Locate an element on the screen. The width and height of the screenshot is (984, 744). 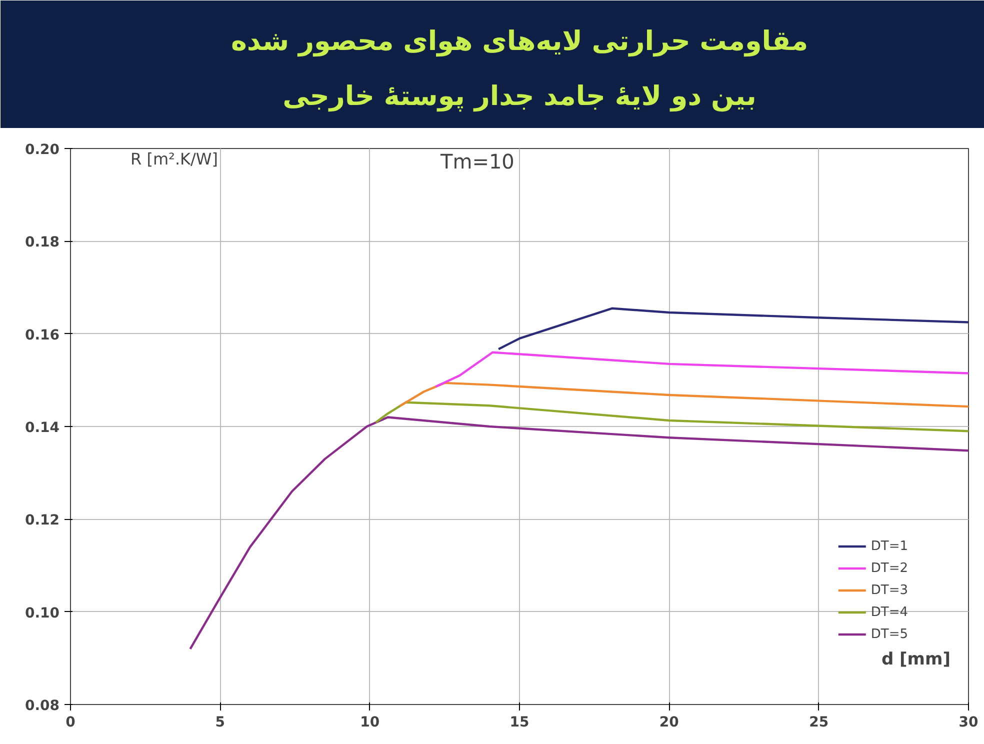
y-tick-label: 0.20 is located at coordinates (42, 150).